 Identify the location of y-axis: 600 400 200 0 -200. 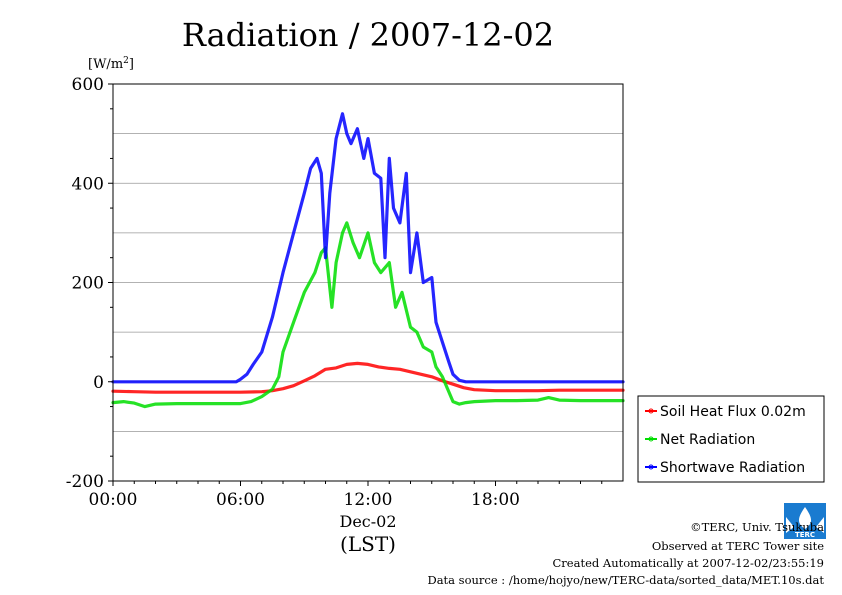
(89, 283).